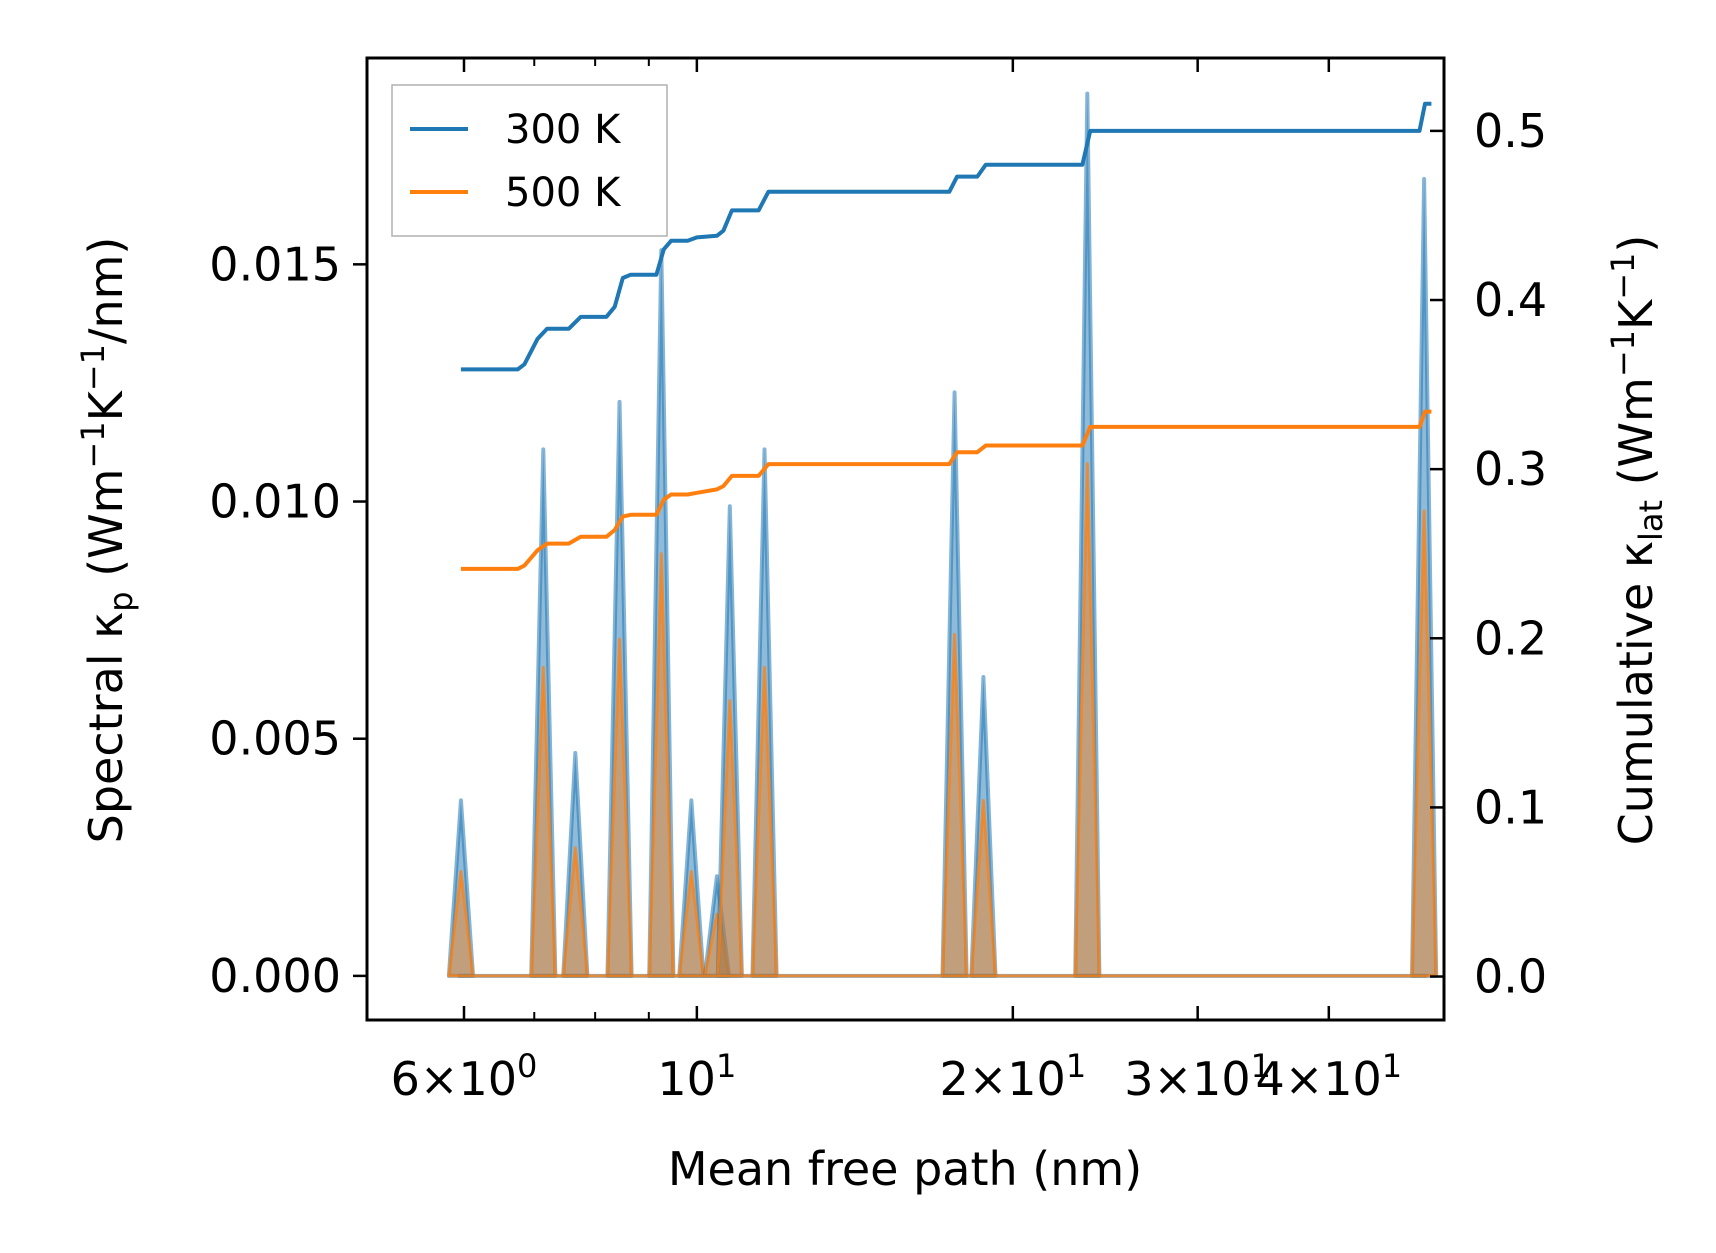 The image size is (1716, 1253). I want to click on x-tick-label: 6×100, so click(464, 1076).